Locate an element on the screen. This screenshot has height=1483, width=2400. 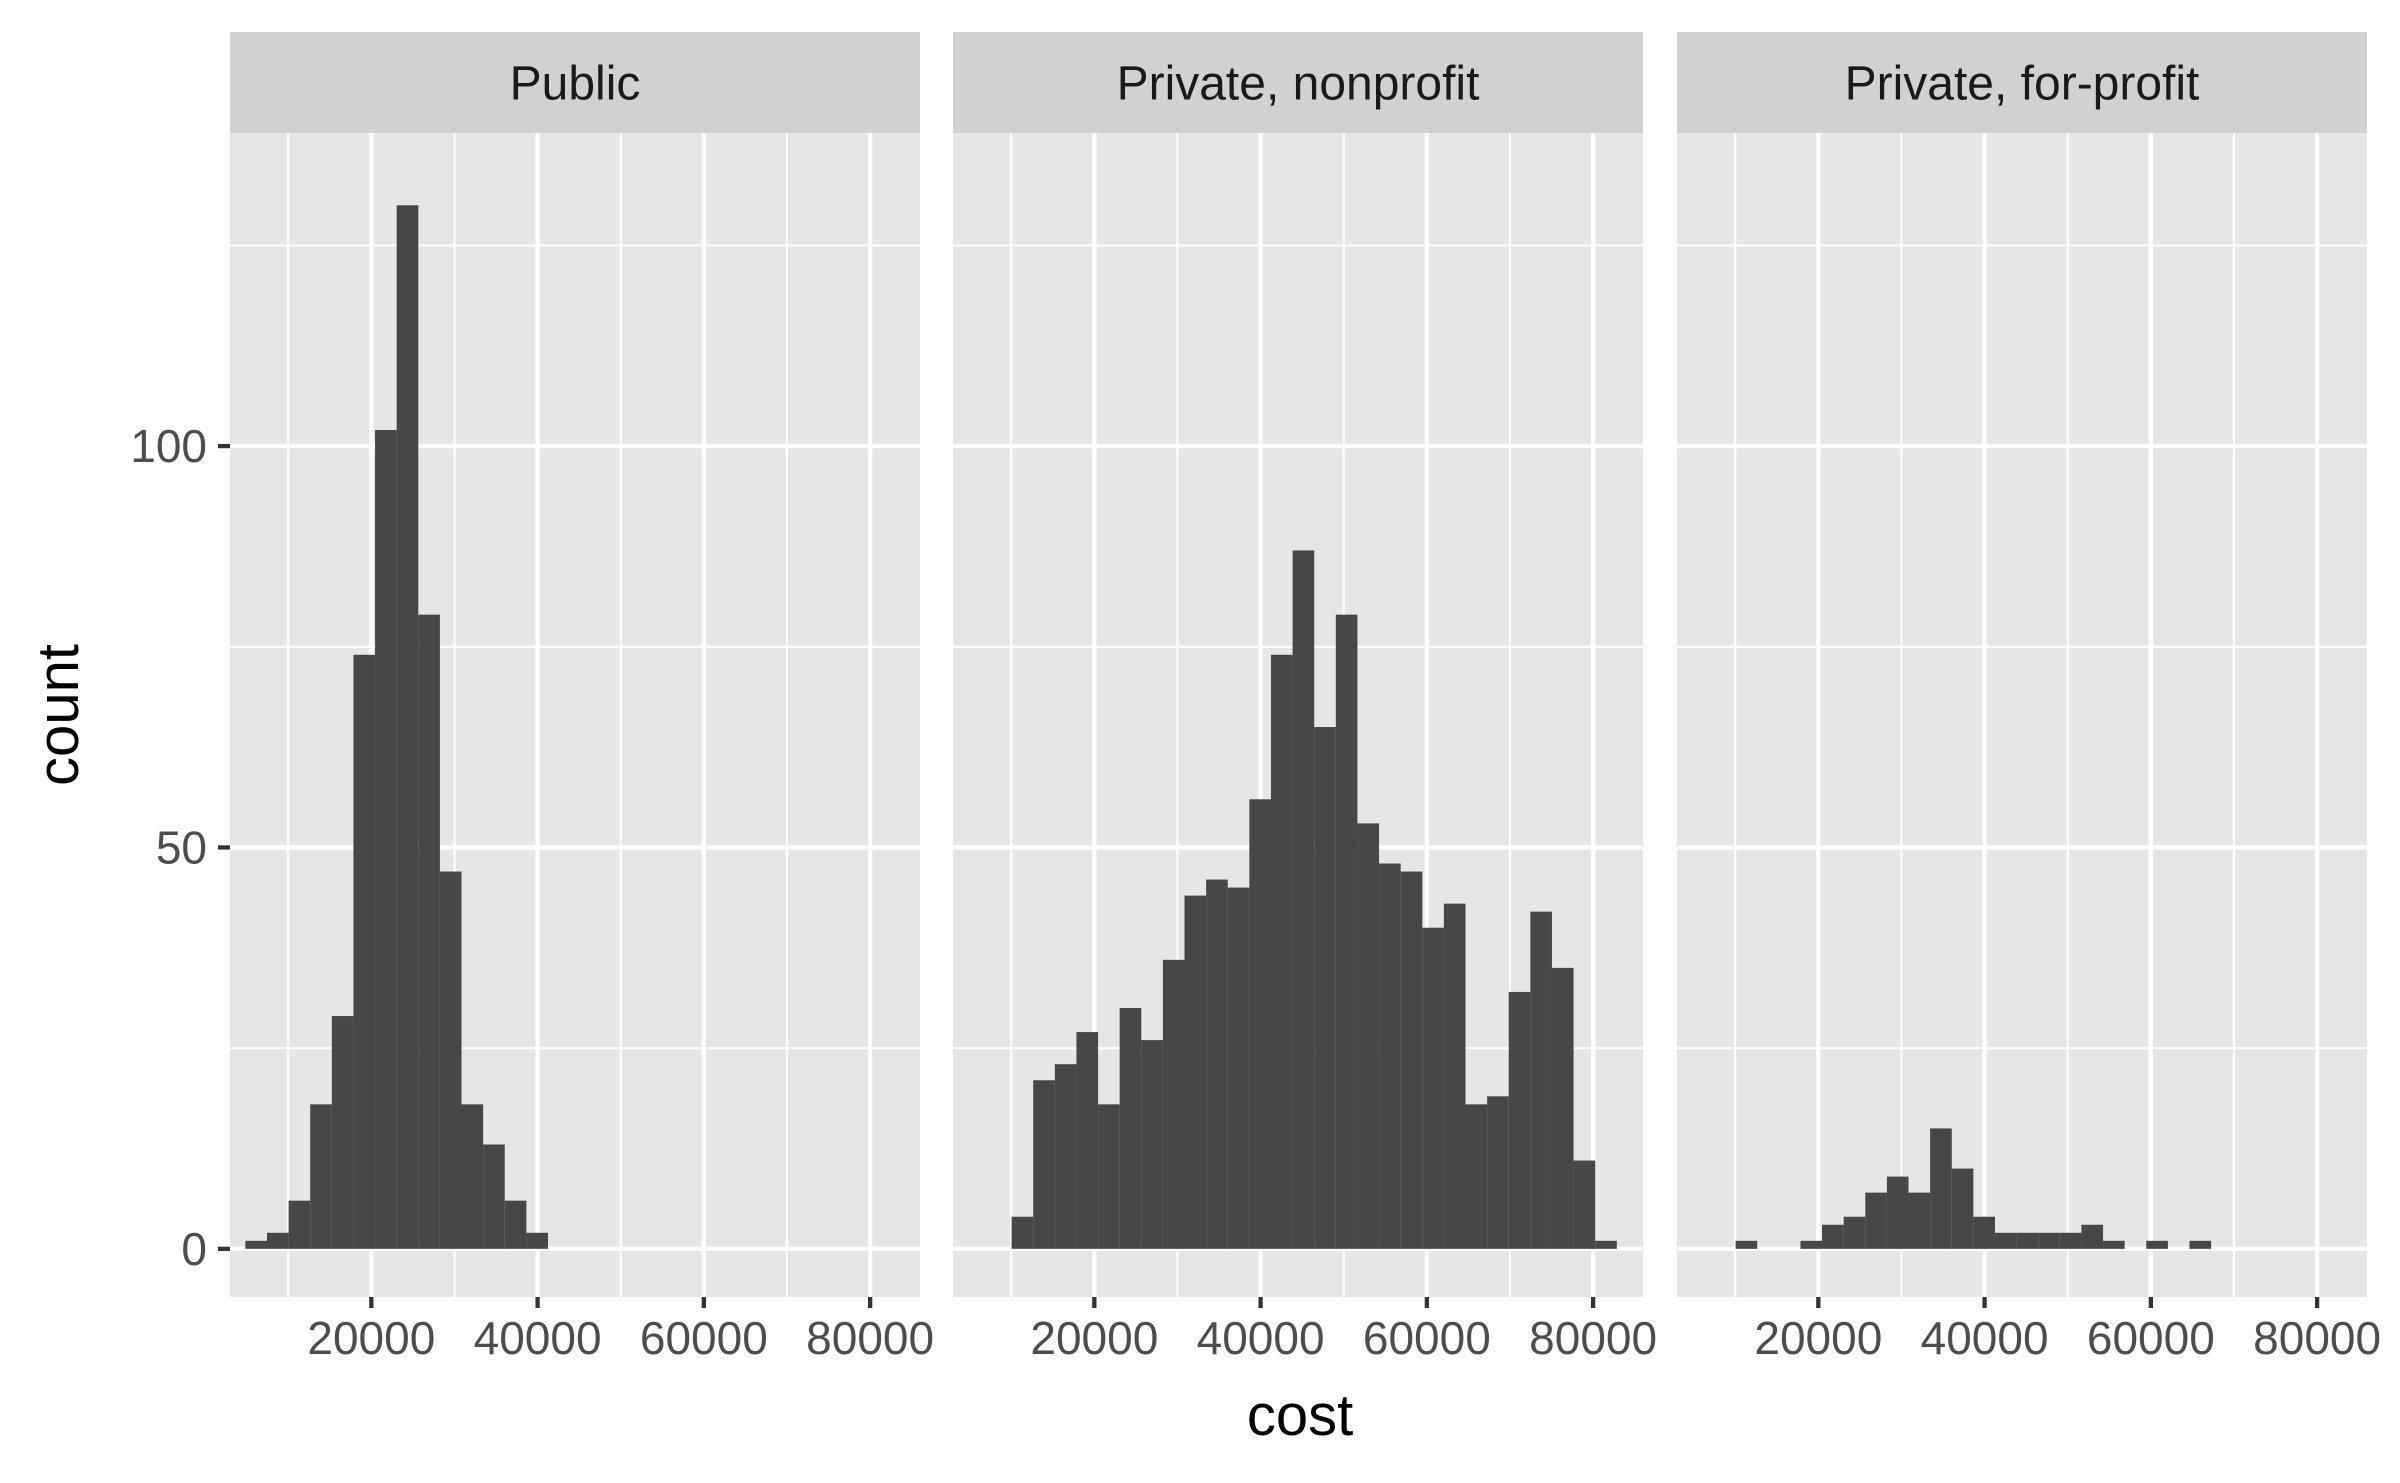
facet-label: Private, nonprofit is located at coordinates (1298, 84).